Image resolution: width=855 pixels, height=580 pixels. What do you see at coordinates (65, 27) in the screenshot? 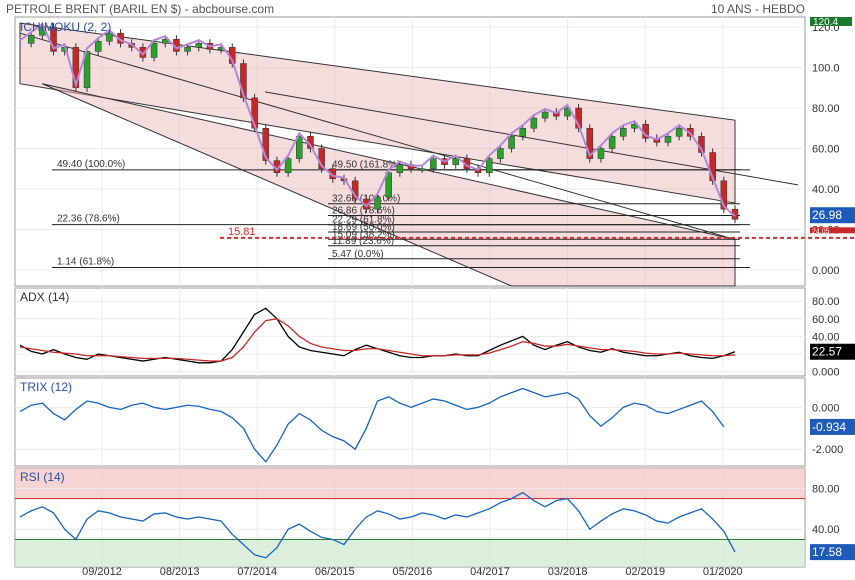
I see `price-panel-title: ICHIMOKU (2, 2)` at bounding box center [65, 27].